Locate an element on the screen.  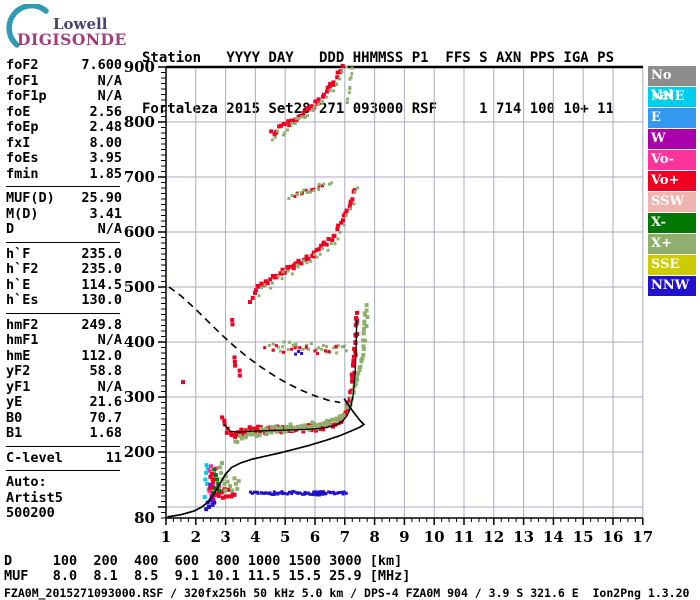
parameter-row-b1: B1 1.68 is located at coordinates (64, 433).